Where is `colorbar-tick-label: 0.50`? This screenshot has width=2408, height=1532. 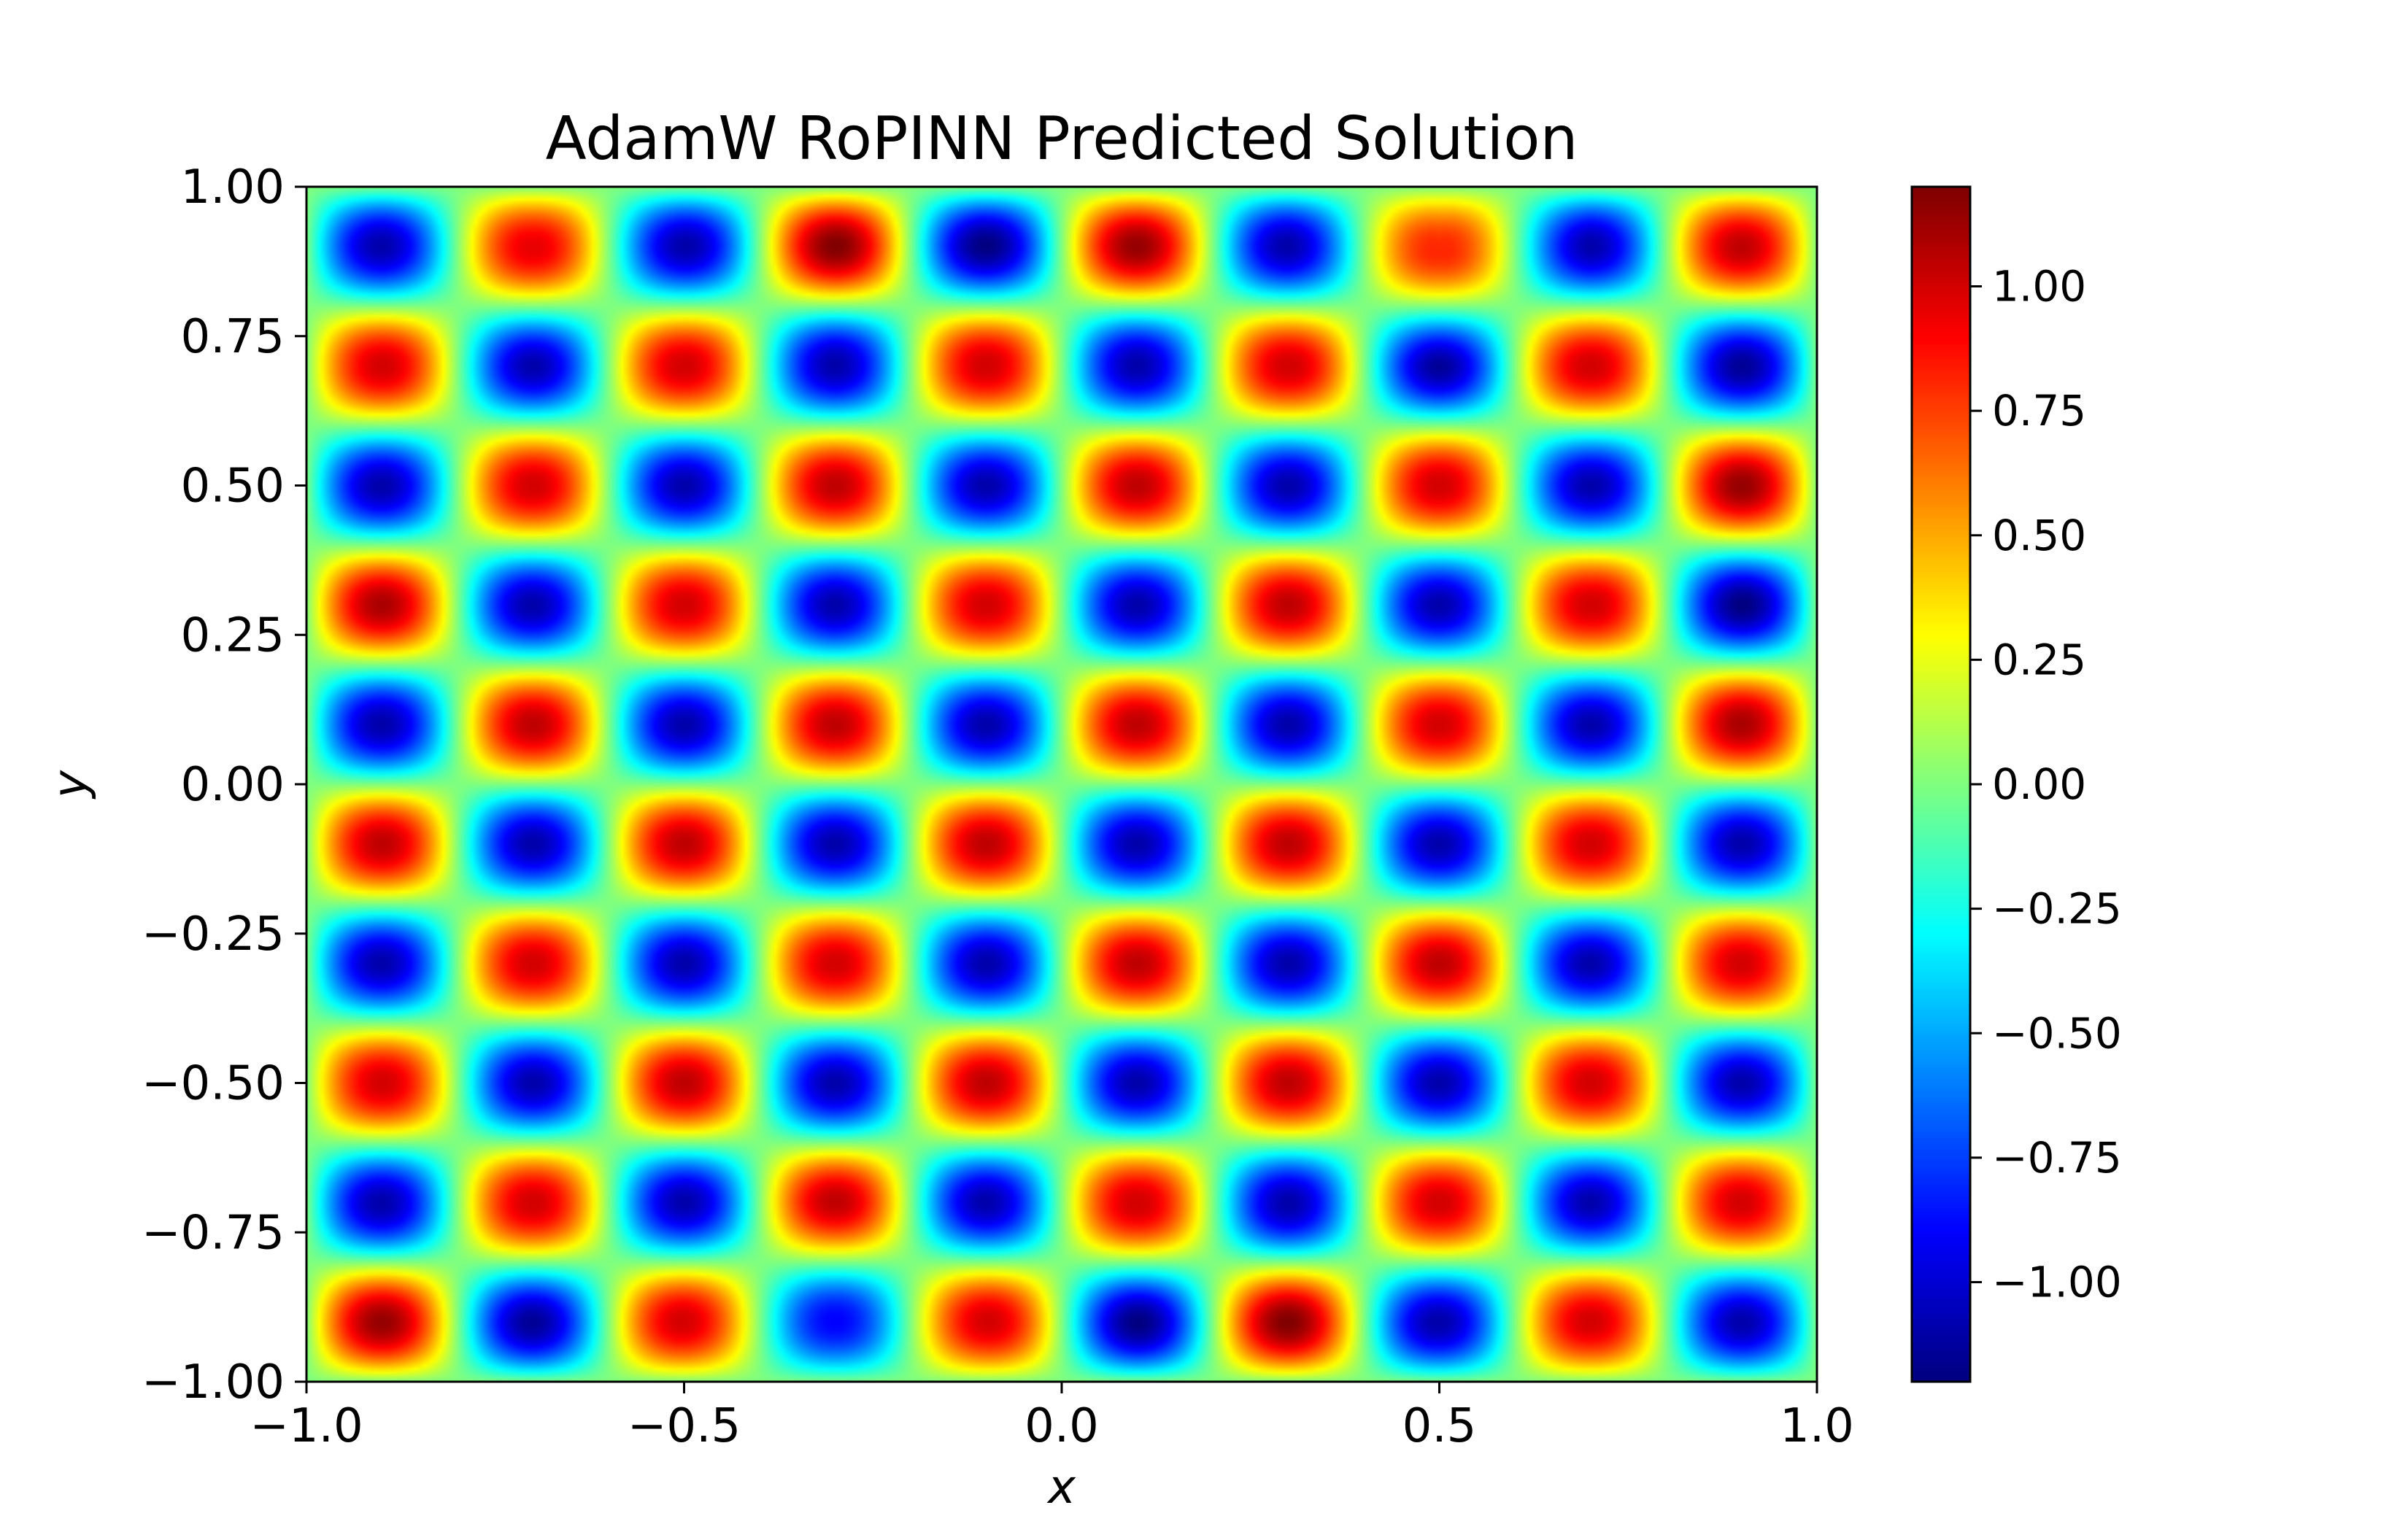
colorbar-tick-label: 0.50 is located at coordinates (2039, 536).